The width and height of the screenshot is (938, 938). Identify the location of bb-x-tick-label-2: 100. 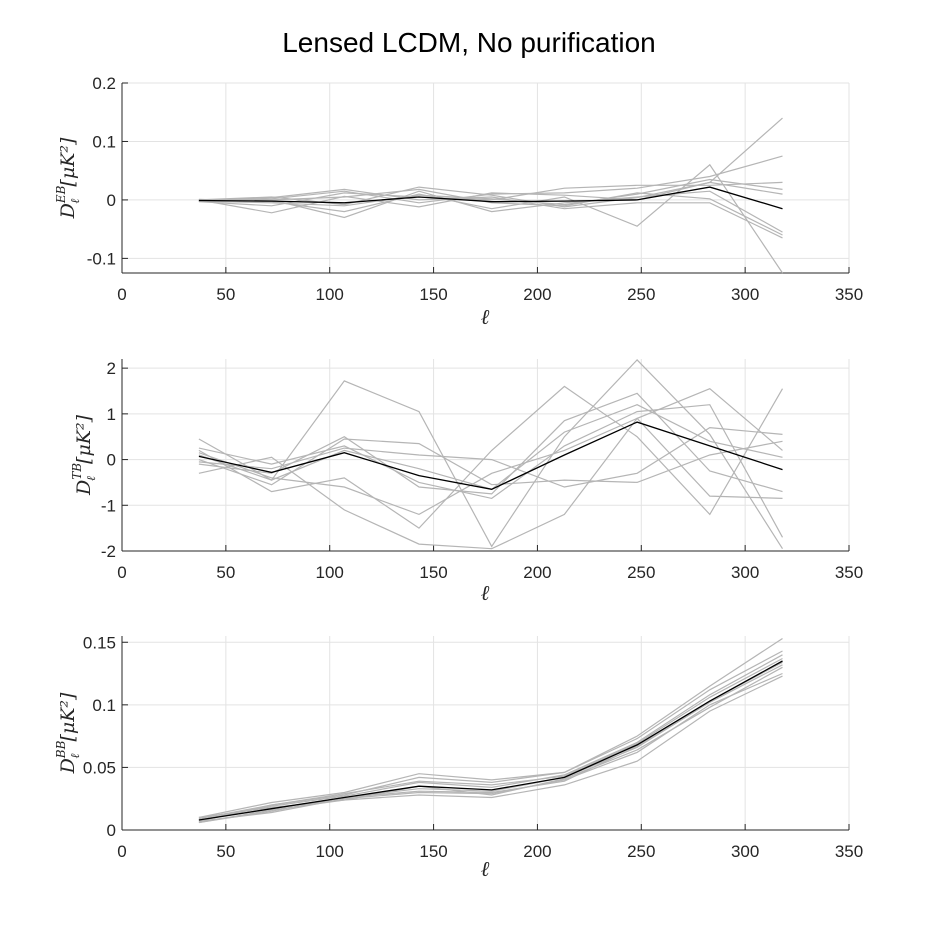
(330, 851).